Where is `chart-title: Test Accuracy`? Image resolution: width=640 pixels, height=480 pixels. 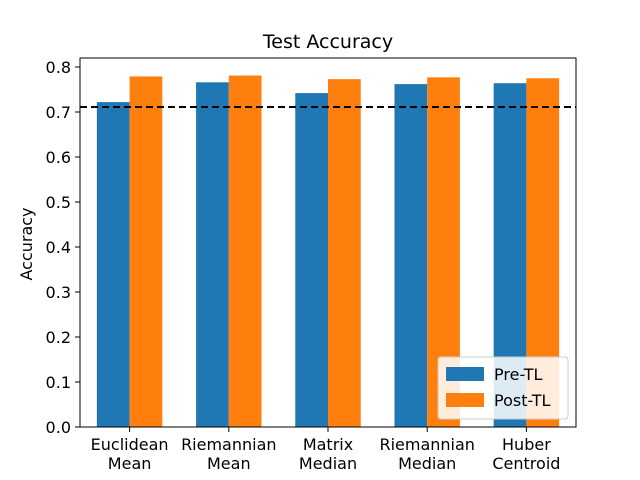 chart-title: Test Accuracy is located at coordinates (327, 42).